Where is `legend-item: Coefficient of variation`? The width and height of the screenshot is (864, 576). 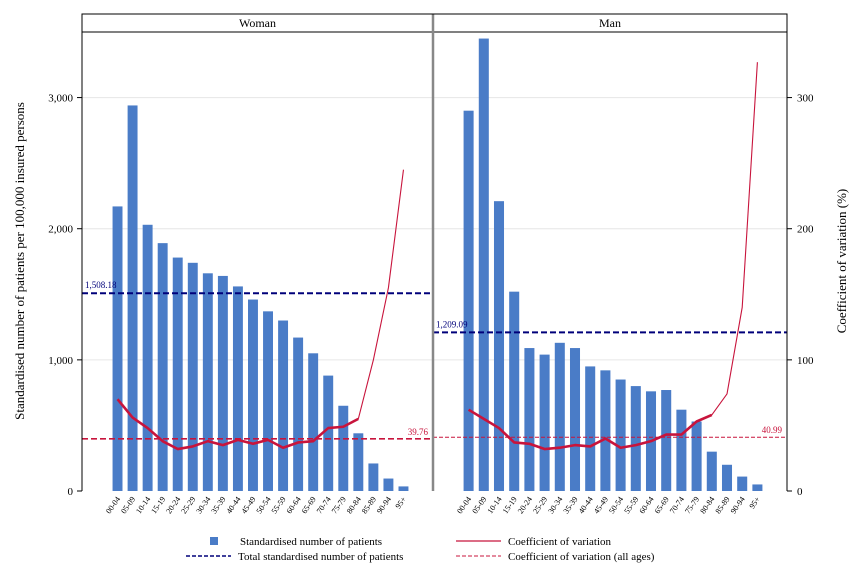 legend-item: Coefficient of variation is located at coordinates (534, 542).